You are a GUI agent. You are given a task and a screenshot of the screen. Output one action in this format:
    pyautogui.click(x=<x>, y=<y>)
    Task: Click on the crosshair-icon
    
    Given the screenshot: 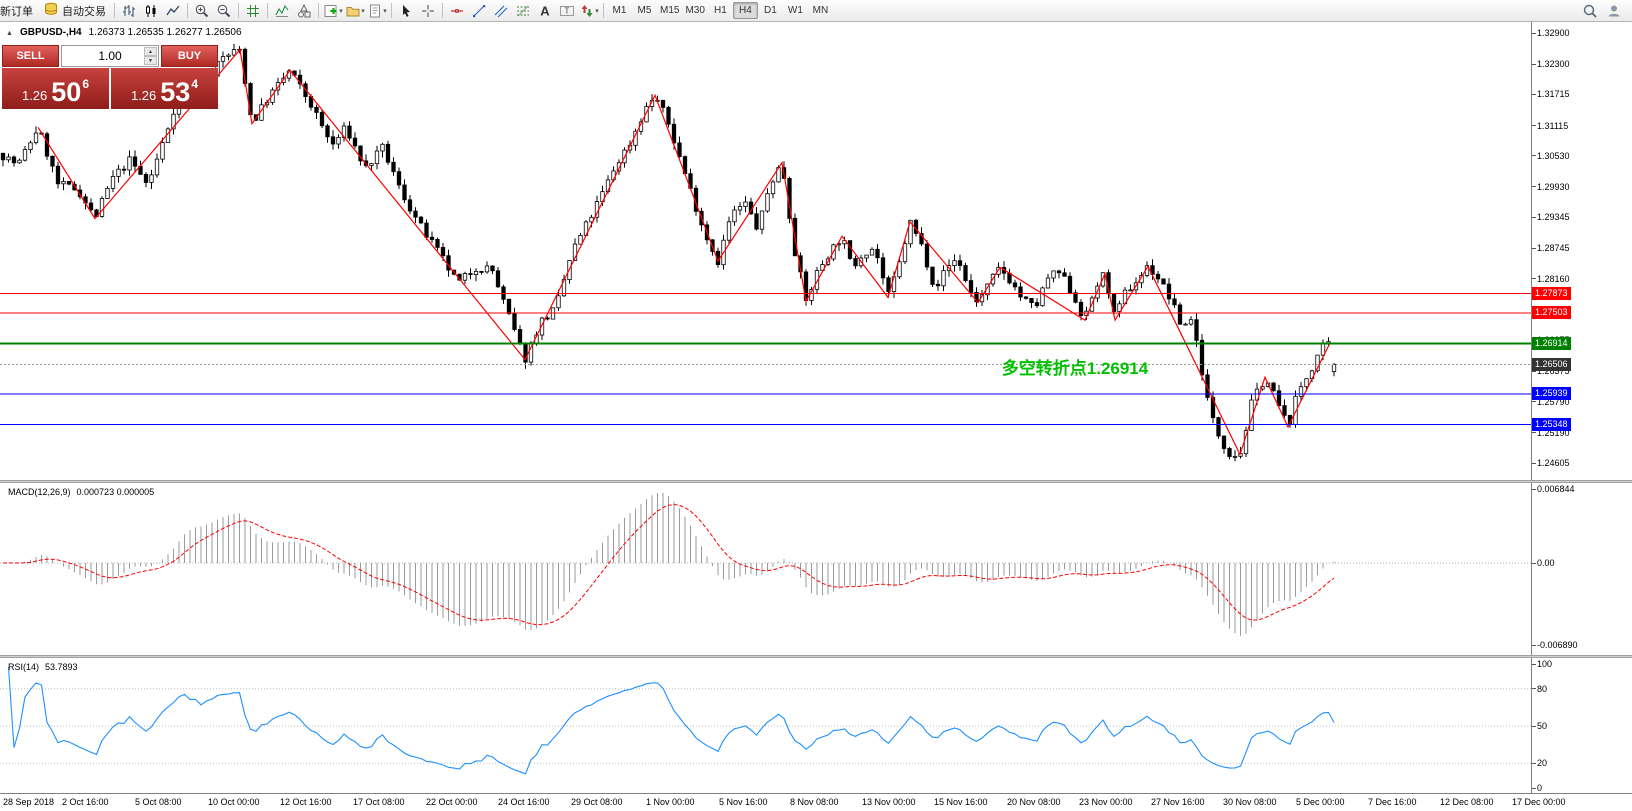 What is the action you would take?
    pyautogui.click(x=428, y=10)
    